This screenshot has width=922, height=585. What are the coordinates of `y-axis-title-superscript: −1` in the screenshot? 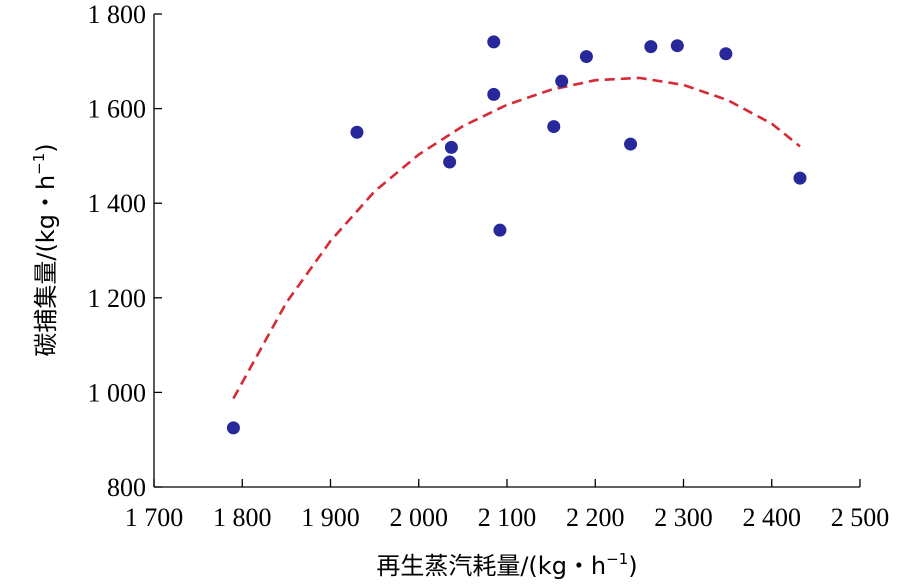 It's located at (39, 164).